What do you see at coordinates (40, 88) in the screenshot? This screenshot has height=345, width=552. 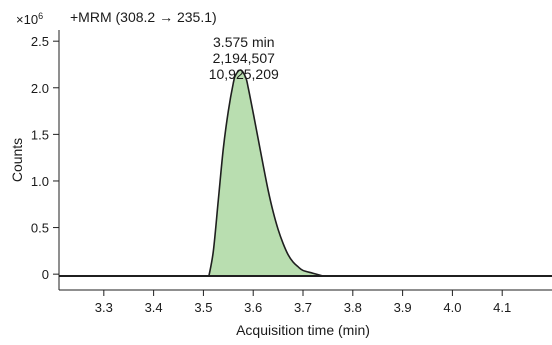 I see `y-tick-label: 2.0` at bounding box center [40, 88].